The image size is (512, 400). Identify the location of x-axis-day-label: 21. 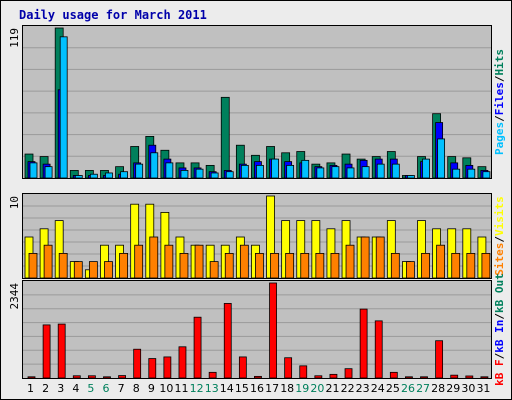
(332, 388).